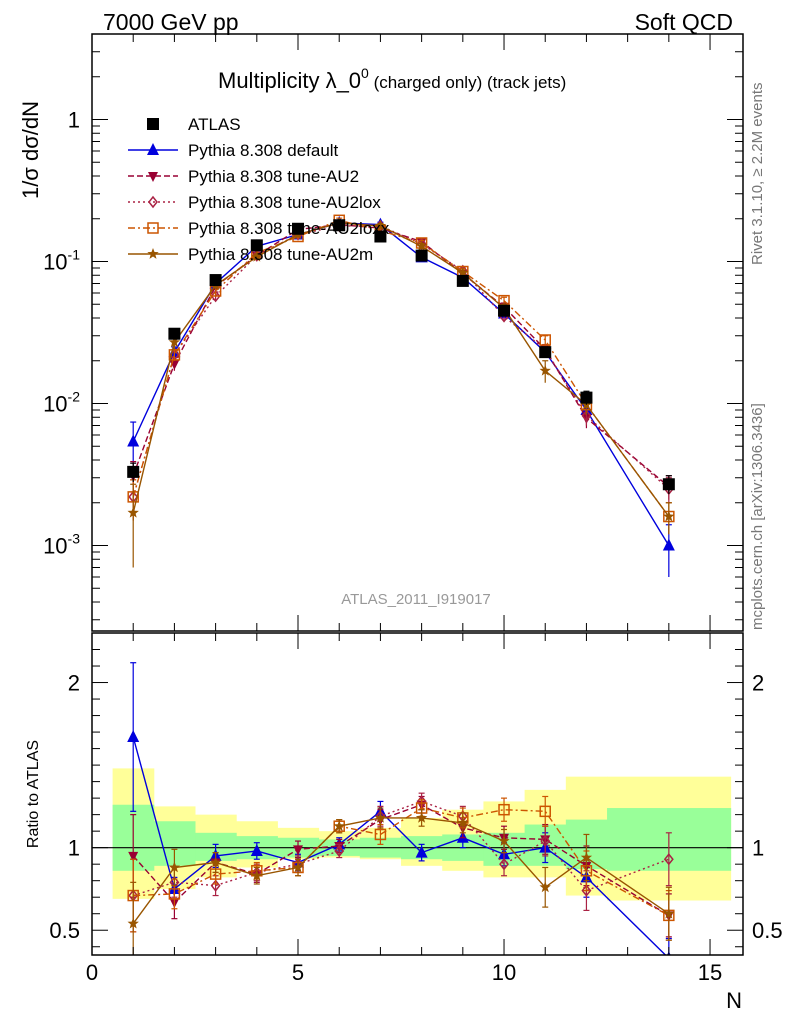 The height and width of the screenshot is (1024, 786). Describe the element at coordinates (61, 403) in the screenshot. I see `main-y-tick-label: 10⁻²` at that location.